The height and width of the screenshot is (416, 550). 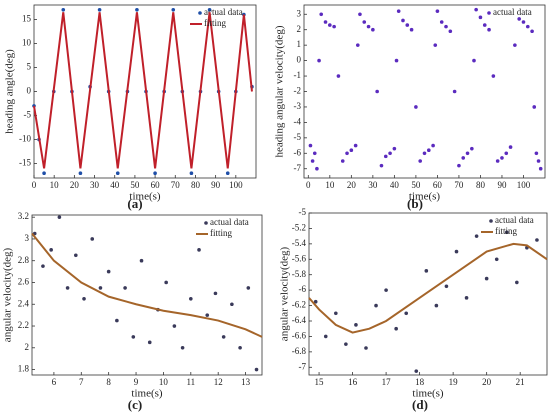 What do you see at coordinates (115, 185) in the screenshot?
I see `x-tick-label: 40` at bounding box center [115, 185].